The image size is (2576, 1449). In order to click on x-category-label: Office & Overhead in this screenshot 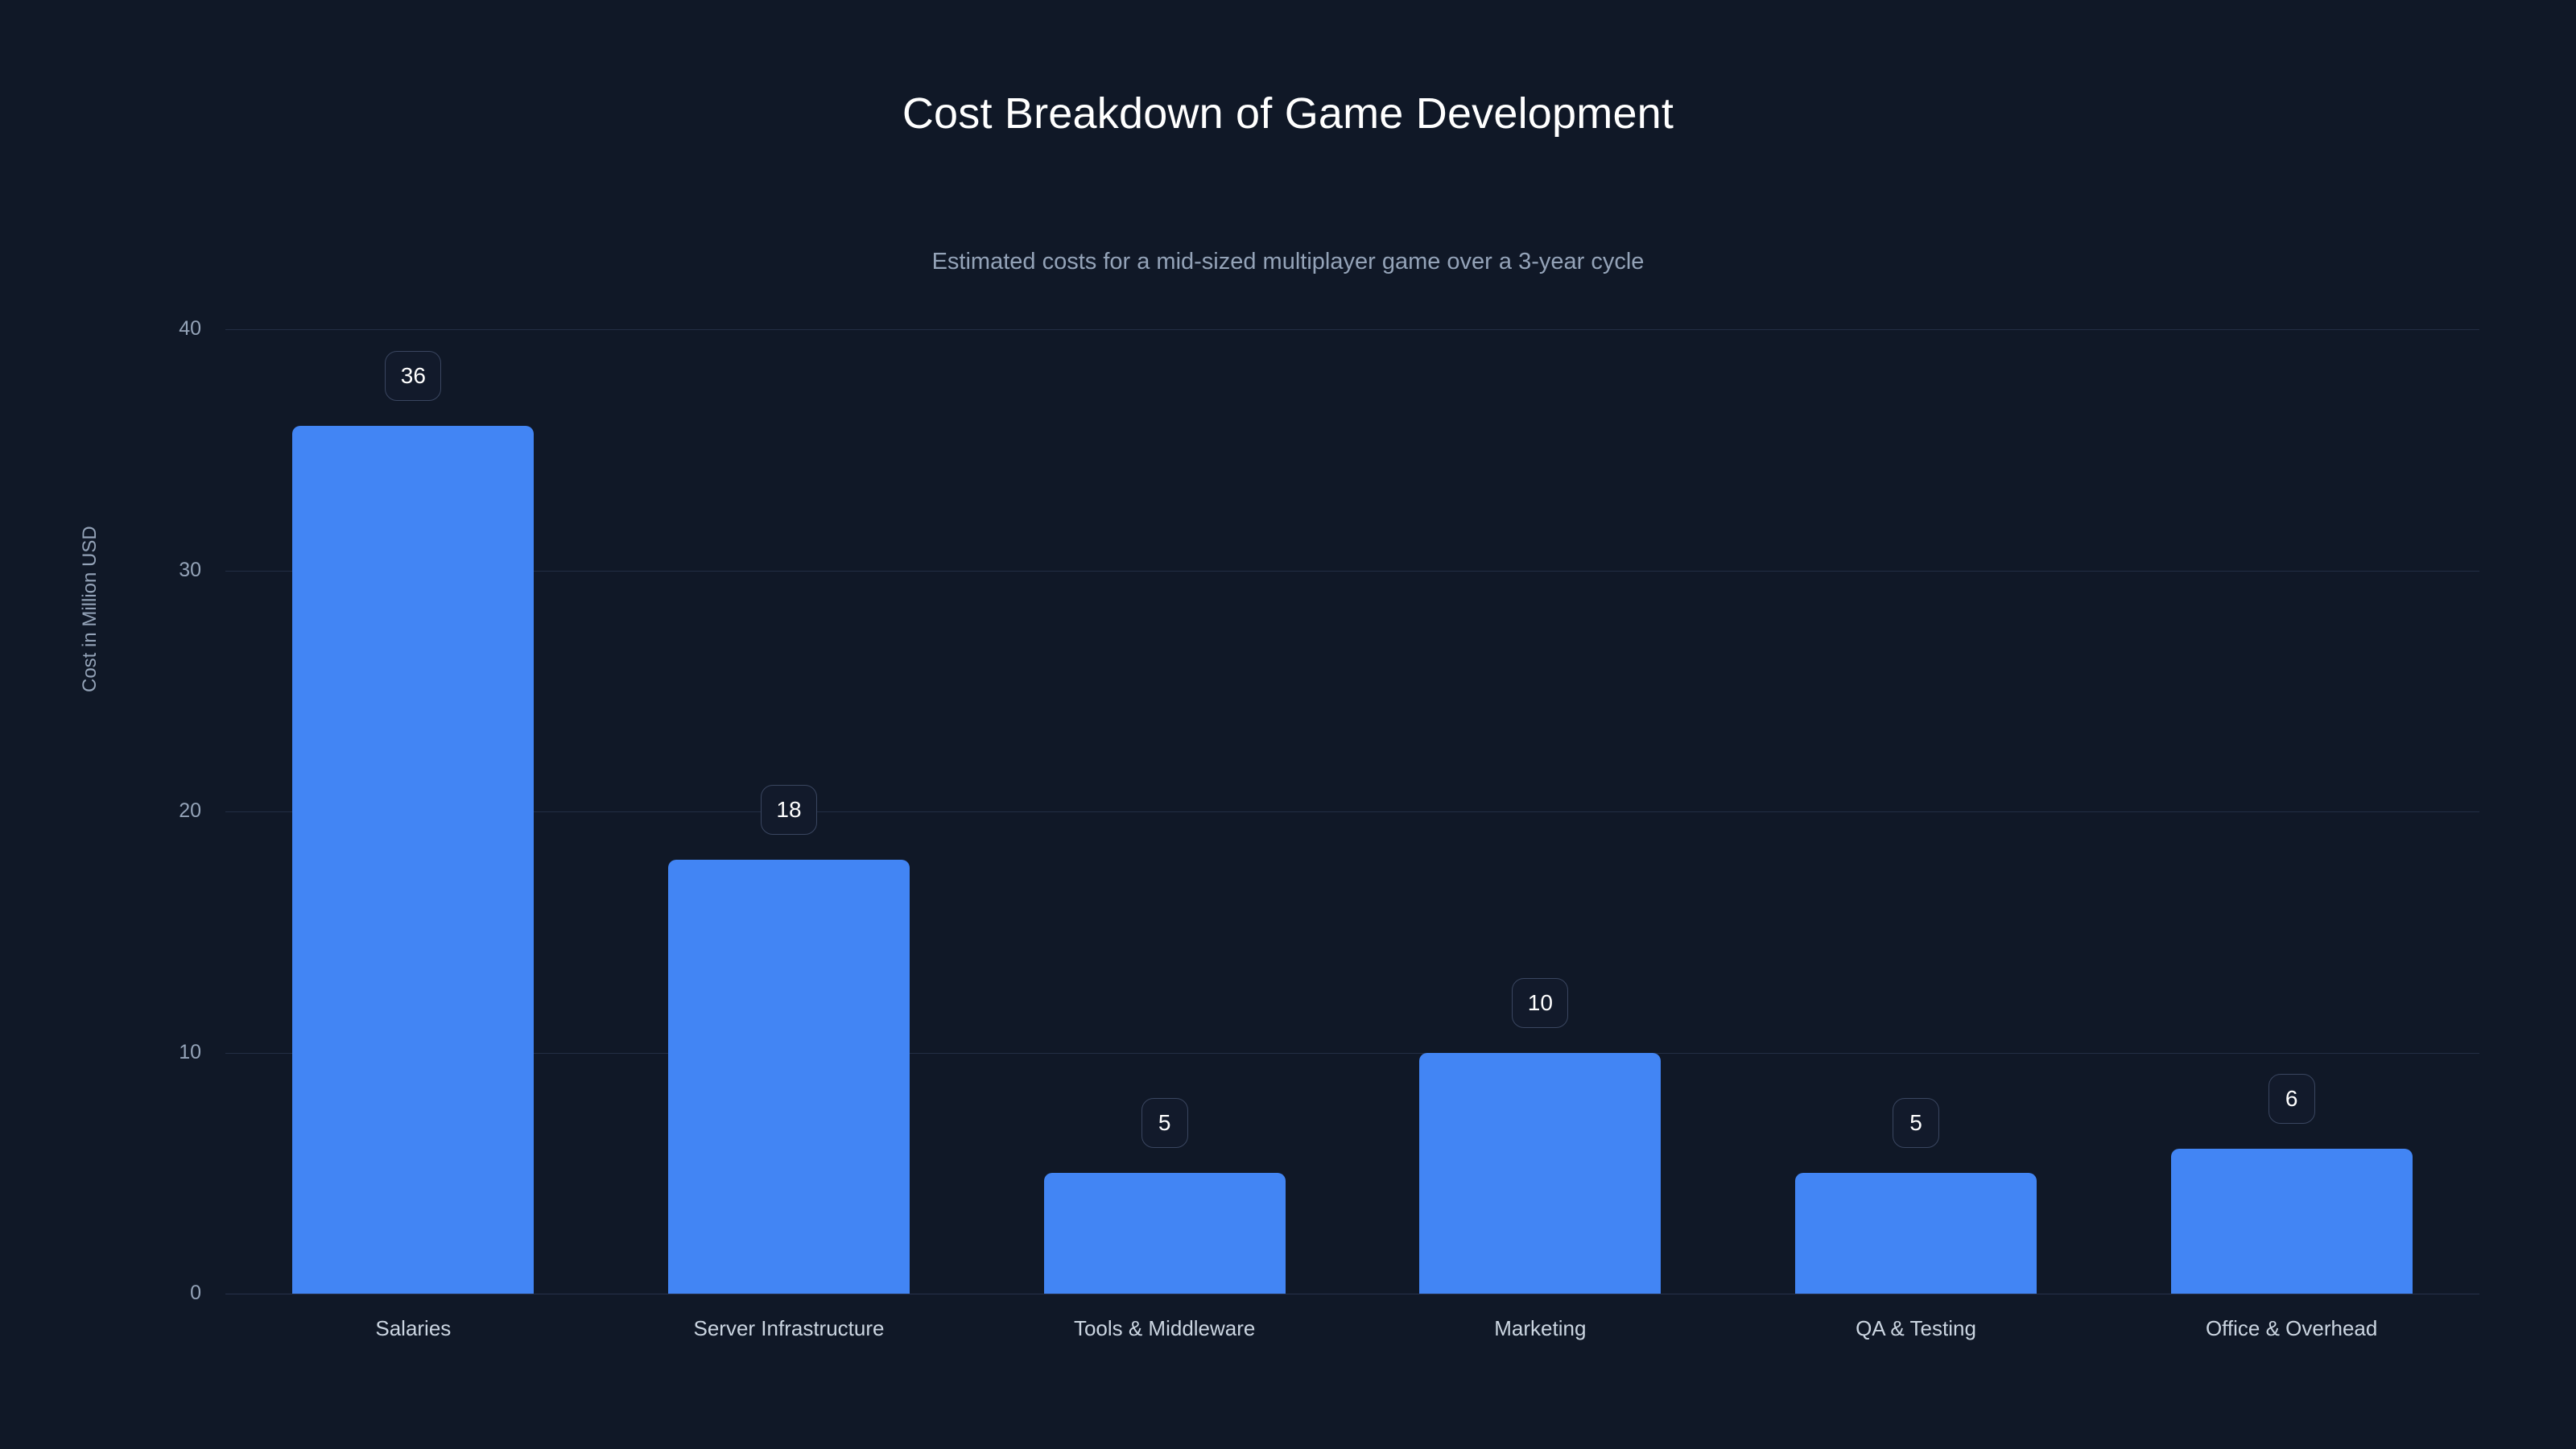, I will do `click(2291, 1328)`.